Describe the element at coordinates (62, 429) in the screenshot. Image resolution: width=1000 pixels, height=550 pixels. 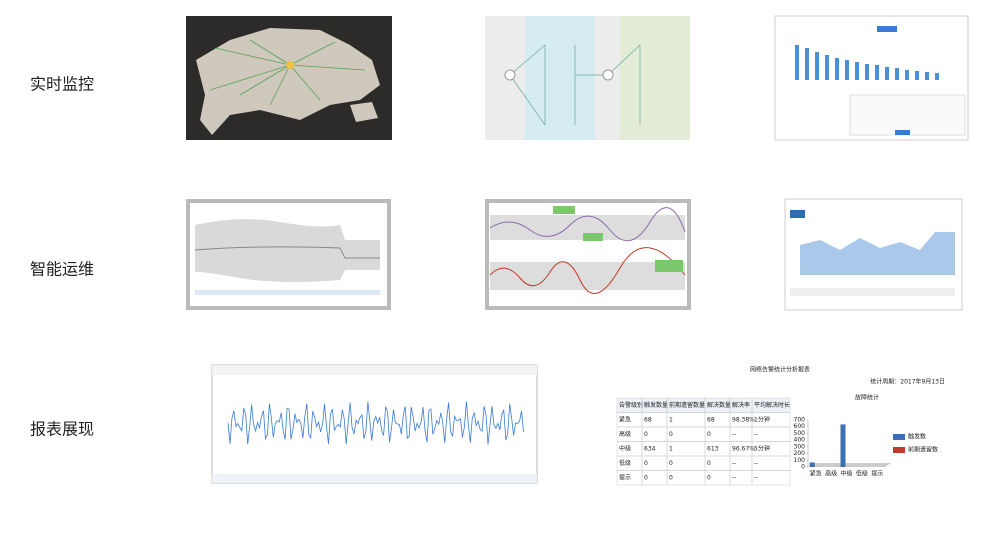
I see `section-label: 报表展现` at that location.